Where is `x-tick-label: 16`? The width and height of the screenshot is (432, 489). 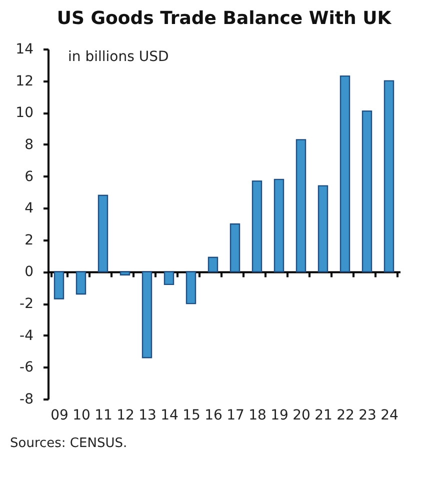 x-tick-label: 16 is located at coordinates (213, 416).